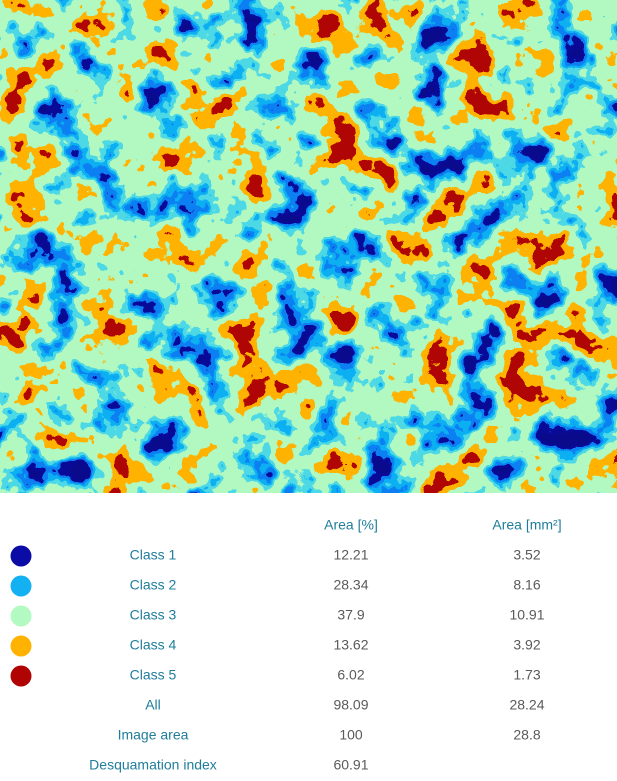 The width and height of the screenshot is (617, 781). Describe the element at coordinates (351, 525) in the screenshot. I see `column-header: Area [%]` at that location.